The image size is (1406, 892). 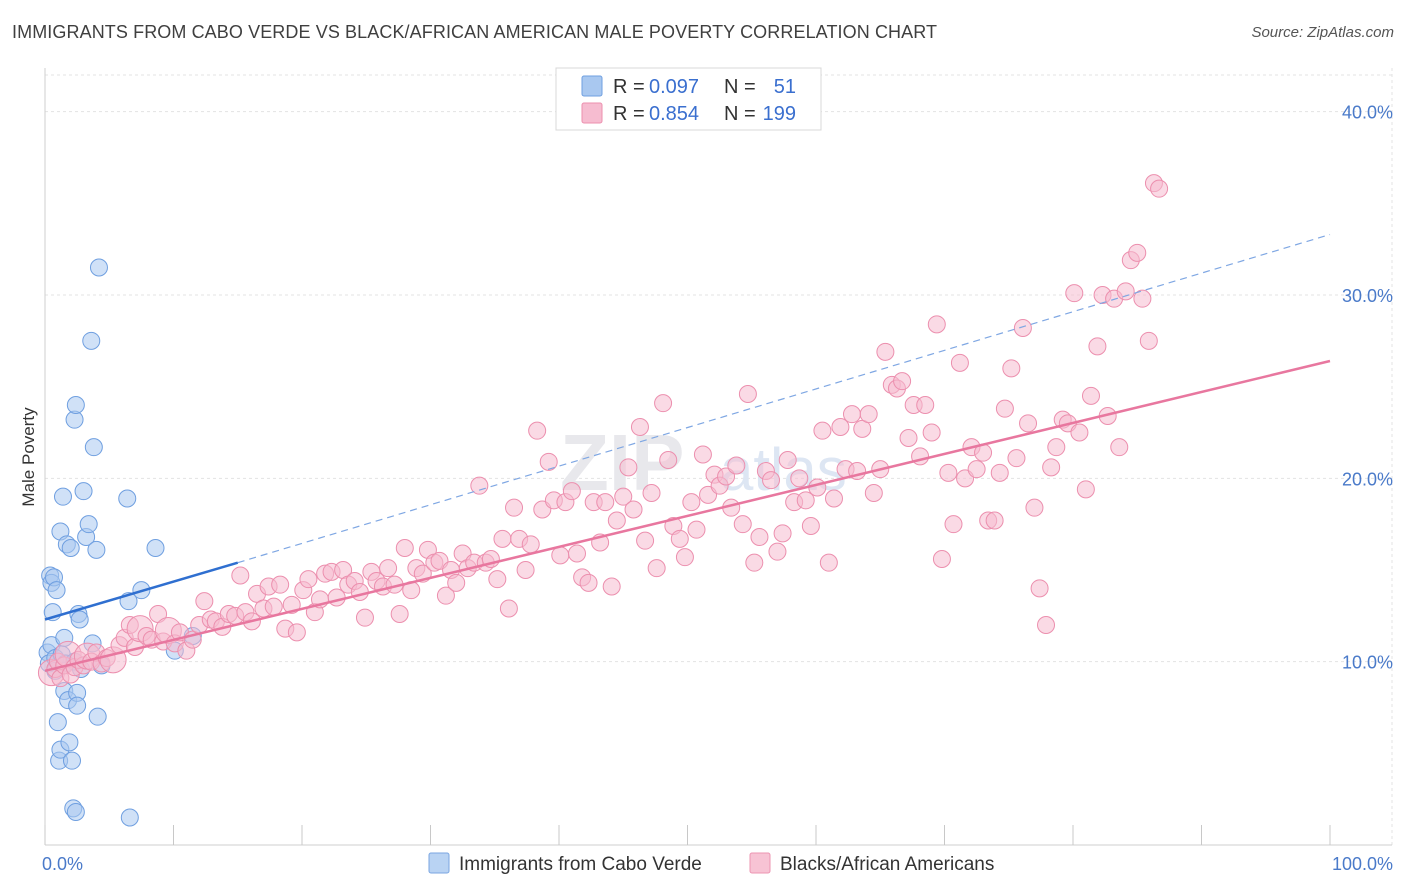 I want to click on bottom-legend-swatch-black-african-american, so click(x=760, y=863).